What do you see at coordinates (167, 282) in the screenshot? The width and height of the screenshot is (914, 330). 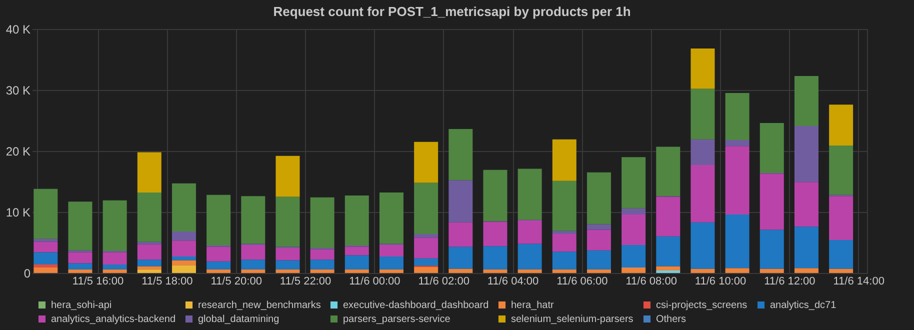 I see `x-tick-label: 11/5 18:00` at bounding box center [167, 282].